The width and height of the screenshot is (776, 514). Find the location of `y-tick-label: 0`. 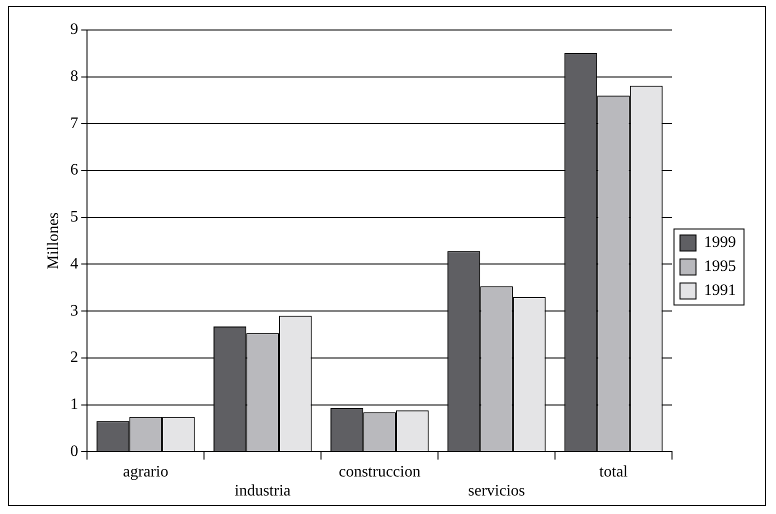

y-tick-label: 0 is located at coordinates (74, 451).